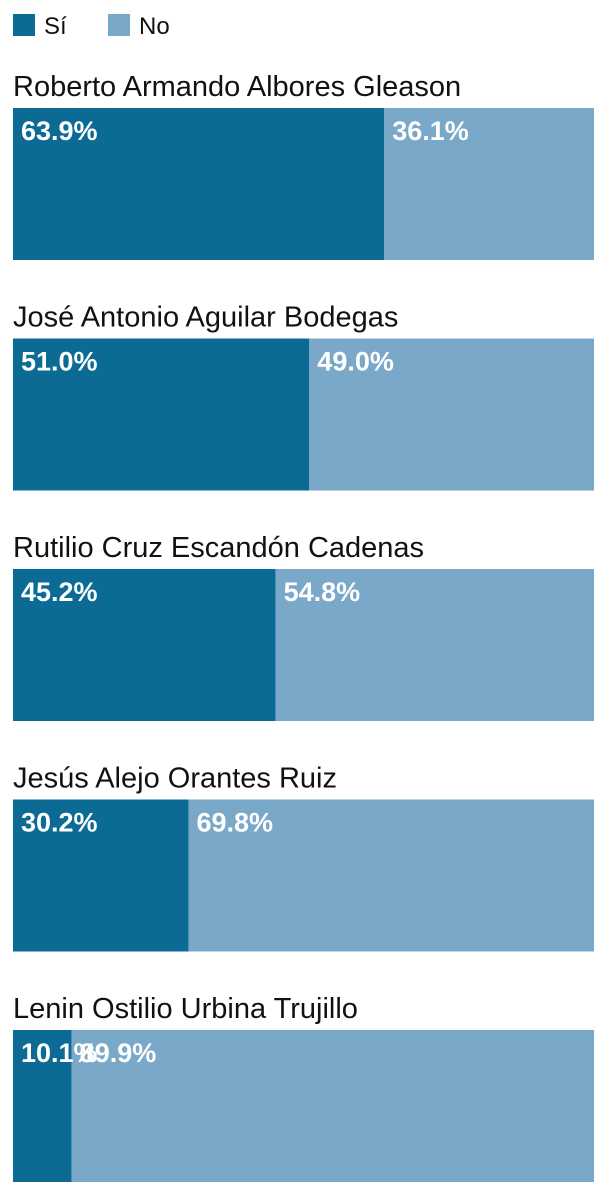 The height and width of the screenshot is (1182, 594). I want to click on category-label: Jesús Alejo Orantes Ruiz, so click(175, 779).